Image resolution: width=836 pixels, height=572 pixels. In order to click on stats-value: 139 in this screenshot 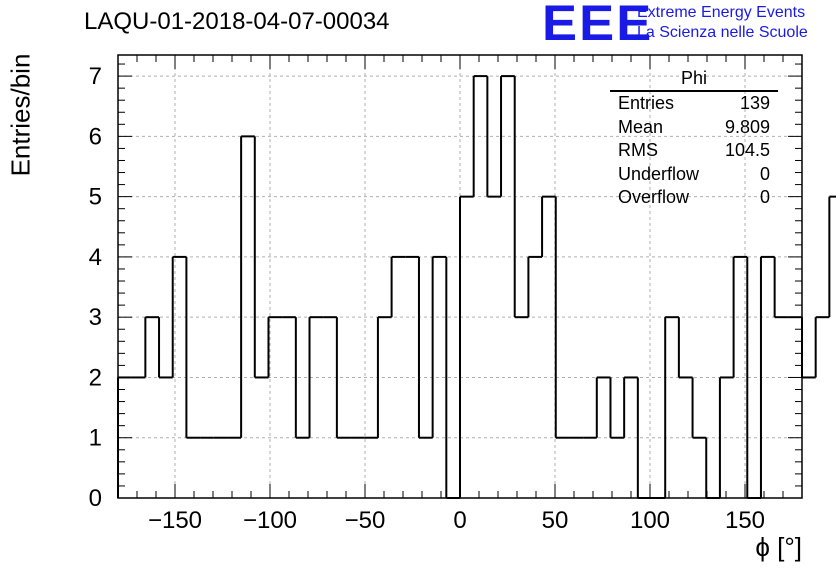, I will do `click(754, 103)`.